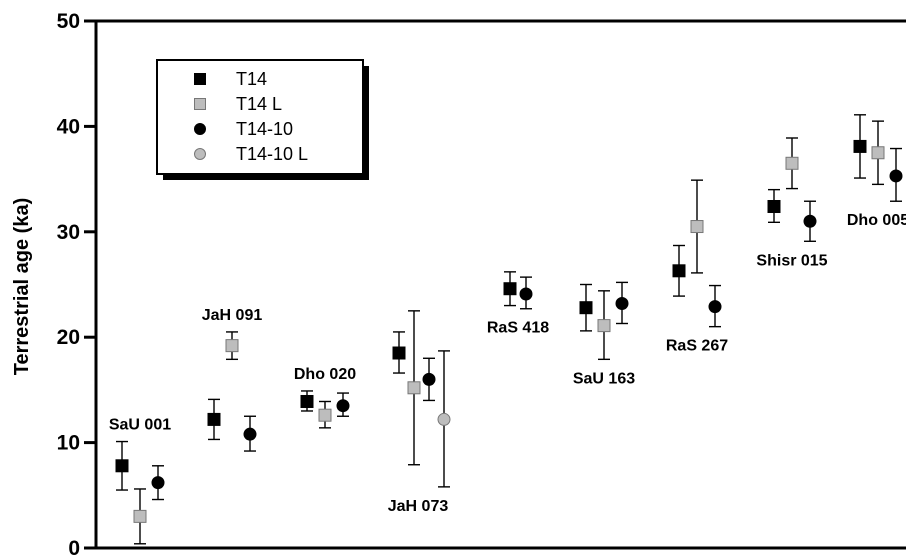 This screenshot has width=906, height=559. What do you see at coordinates (272, 154) in the screenshot?
I see `legend-label: T14-10 L` at bounding box center [272, 154].